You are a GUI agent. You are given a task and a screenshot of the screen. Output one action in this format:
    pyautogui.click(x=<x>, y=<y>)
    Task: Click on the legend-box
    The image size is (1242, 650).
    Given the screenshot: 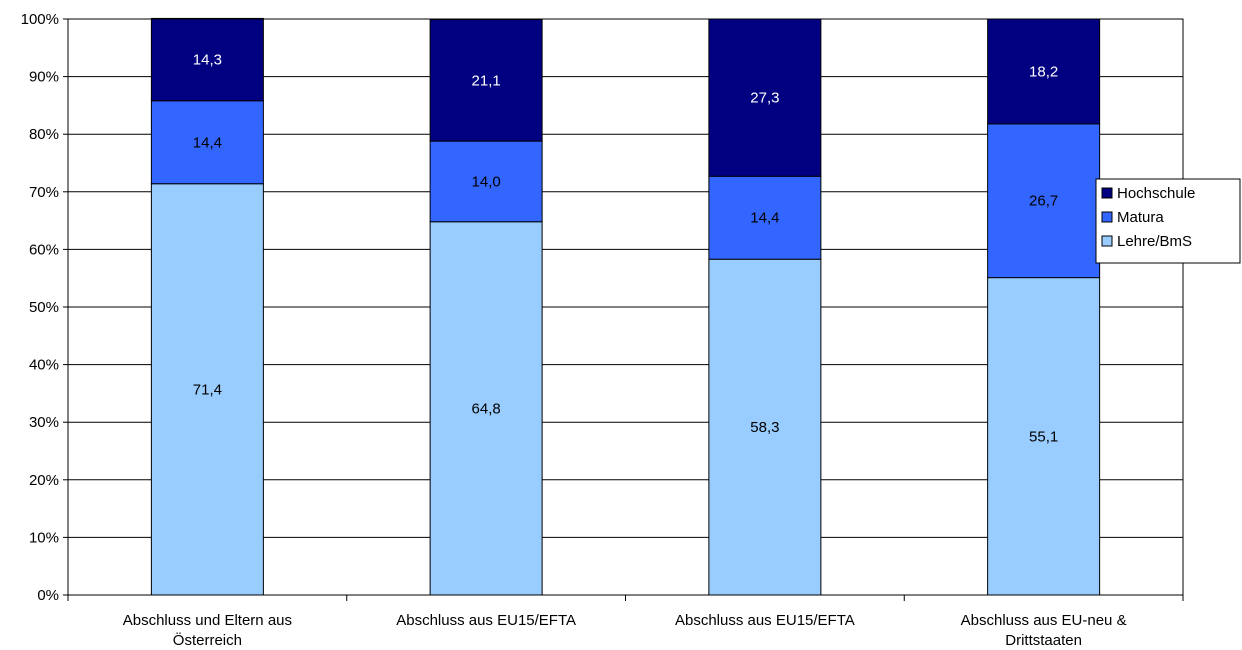 What is the action you would take?
    pyautogui.click(x=1168, y=221)
    